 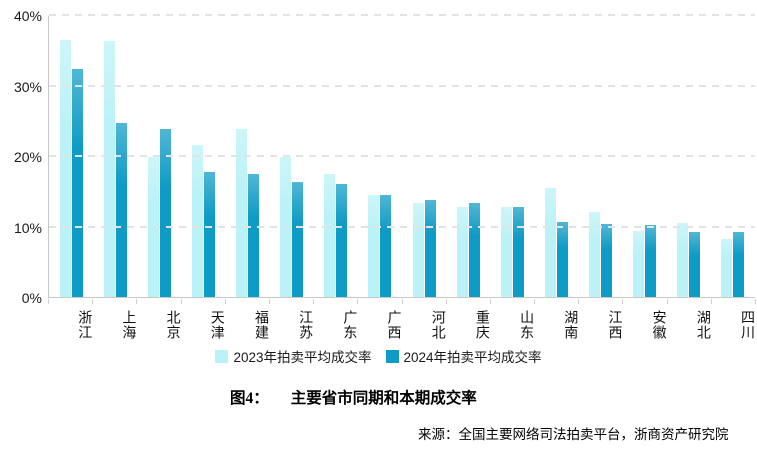 I want to click on x-axis-label-福建: 福建, so click(x=261, y=325).